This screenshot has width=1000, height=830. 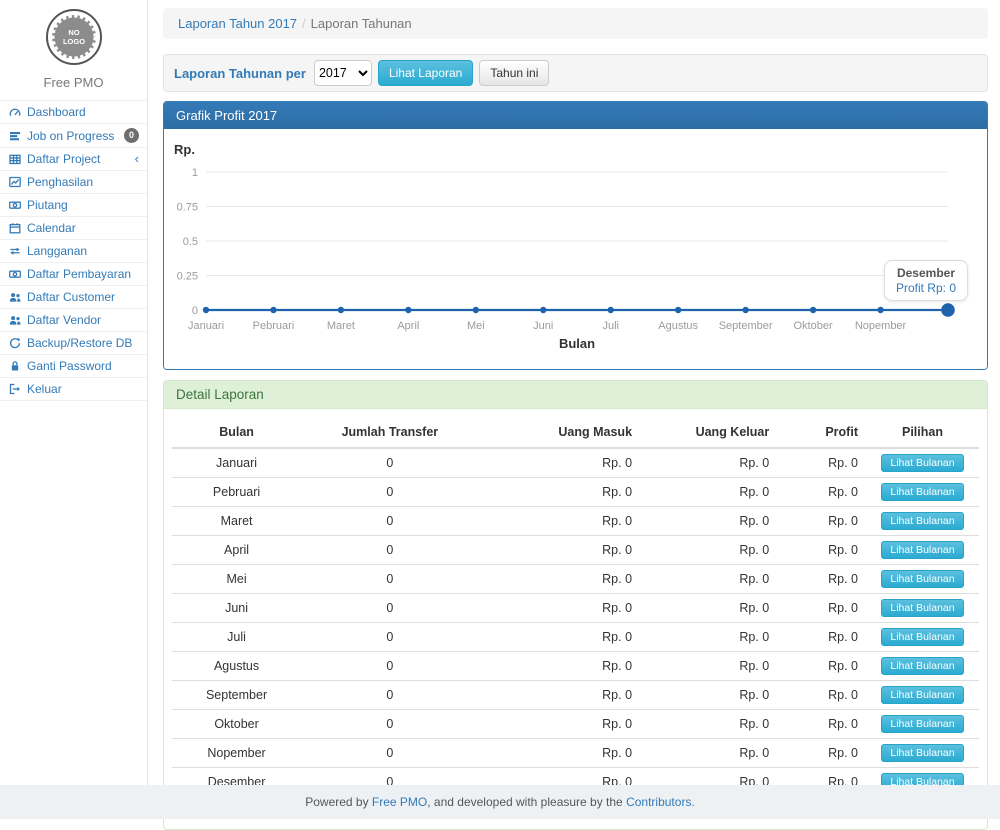 What do you see at coordinates (342, 73) in the screenshot?
I see `year-select: 2017` at bounding box center [342, 73].